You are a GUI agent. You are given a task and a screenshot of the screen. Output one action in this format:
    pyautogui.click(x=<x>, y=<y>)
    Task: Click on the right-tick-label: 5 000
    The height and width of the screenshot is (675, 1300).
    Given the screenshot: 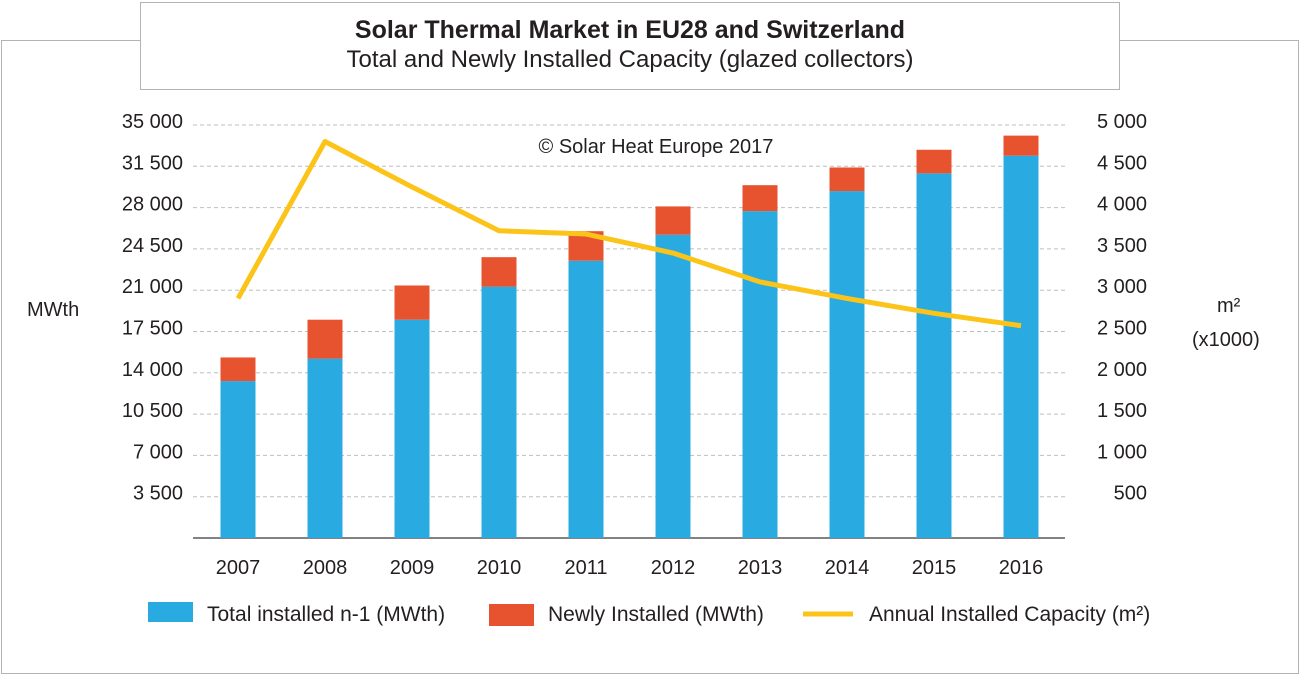 What is the action you would take?
    pyautogui.click(x=1122, y=122)
    